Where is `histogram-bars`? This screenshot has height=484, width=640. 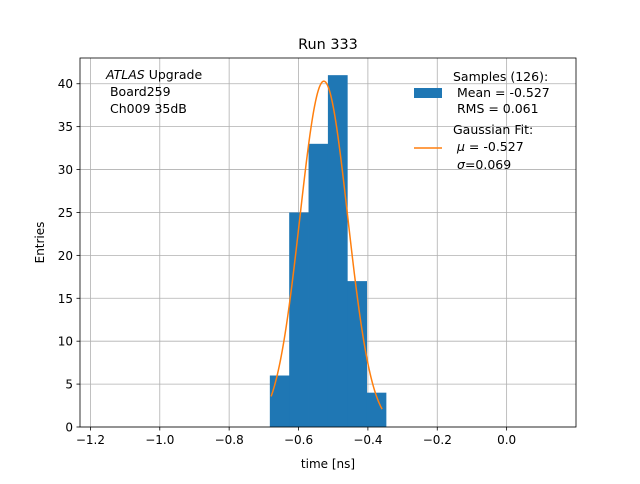
histogram-bars is located at coordinates (328, 251).